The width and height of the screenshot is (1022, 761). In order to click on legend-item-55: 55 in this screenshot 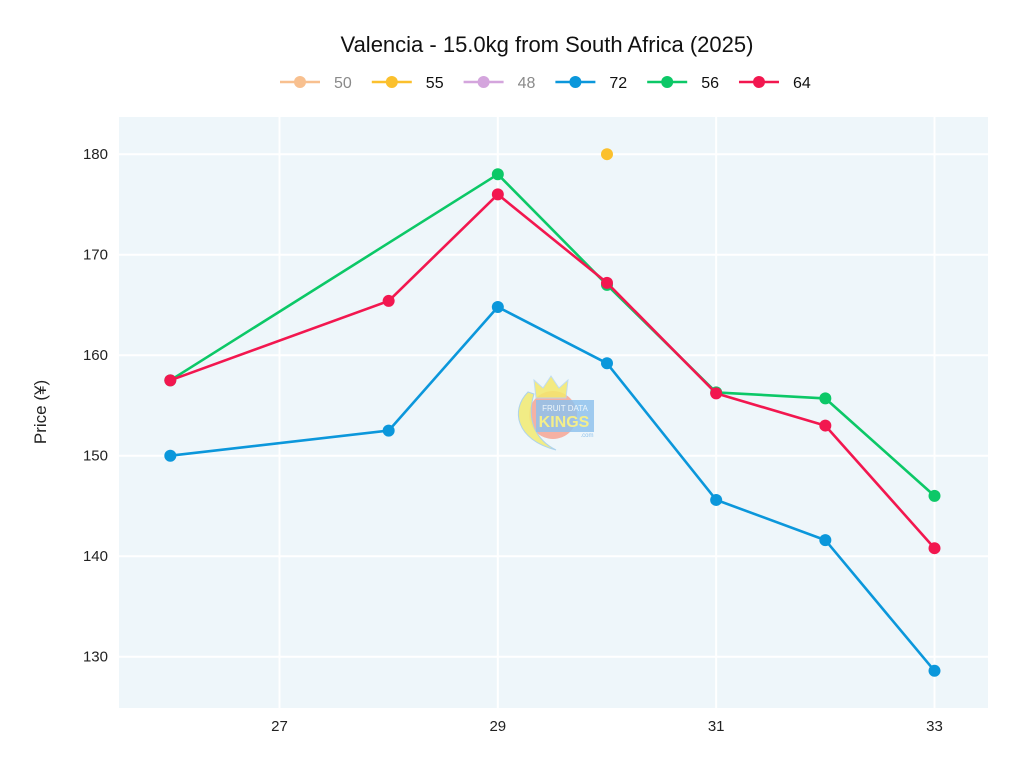, I will do `click(407, 83)`.